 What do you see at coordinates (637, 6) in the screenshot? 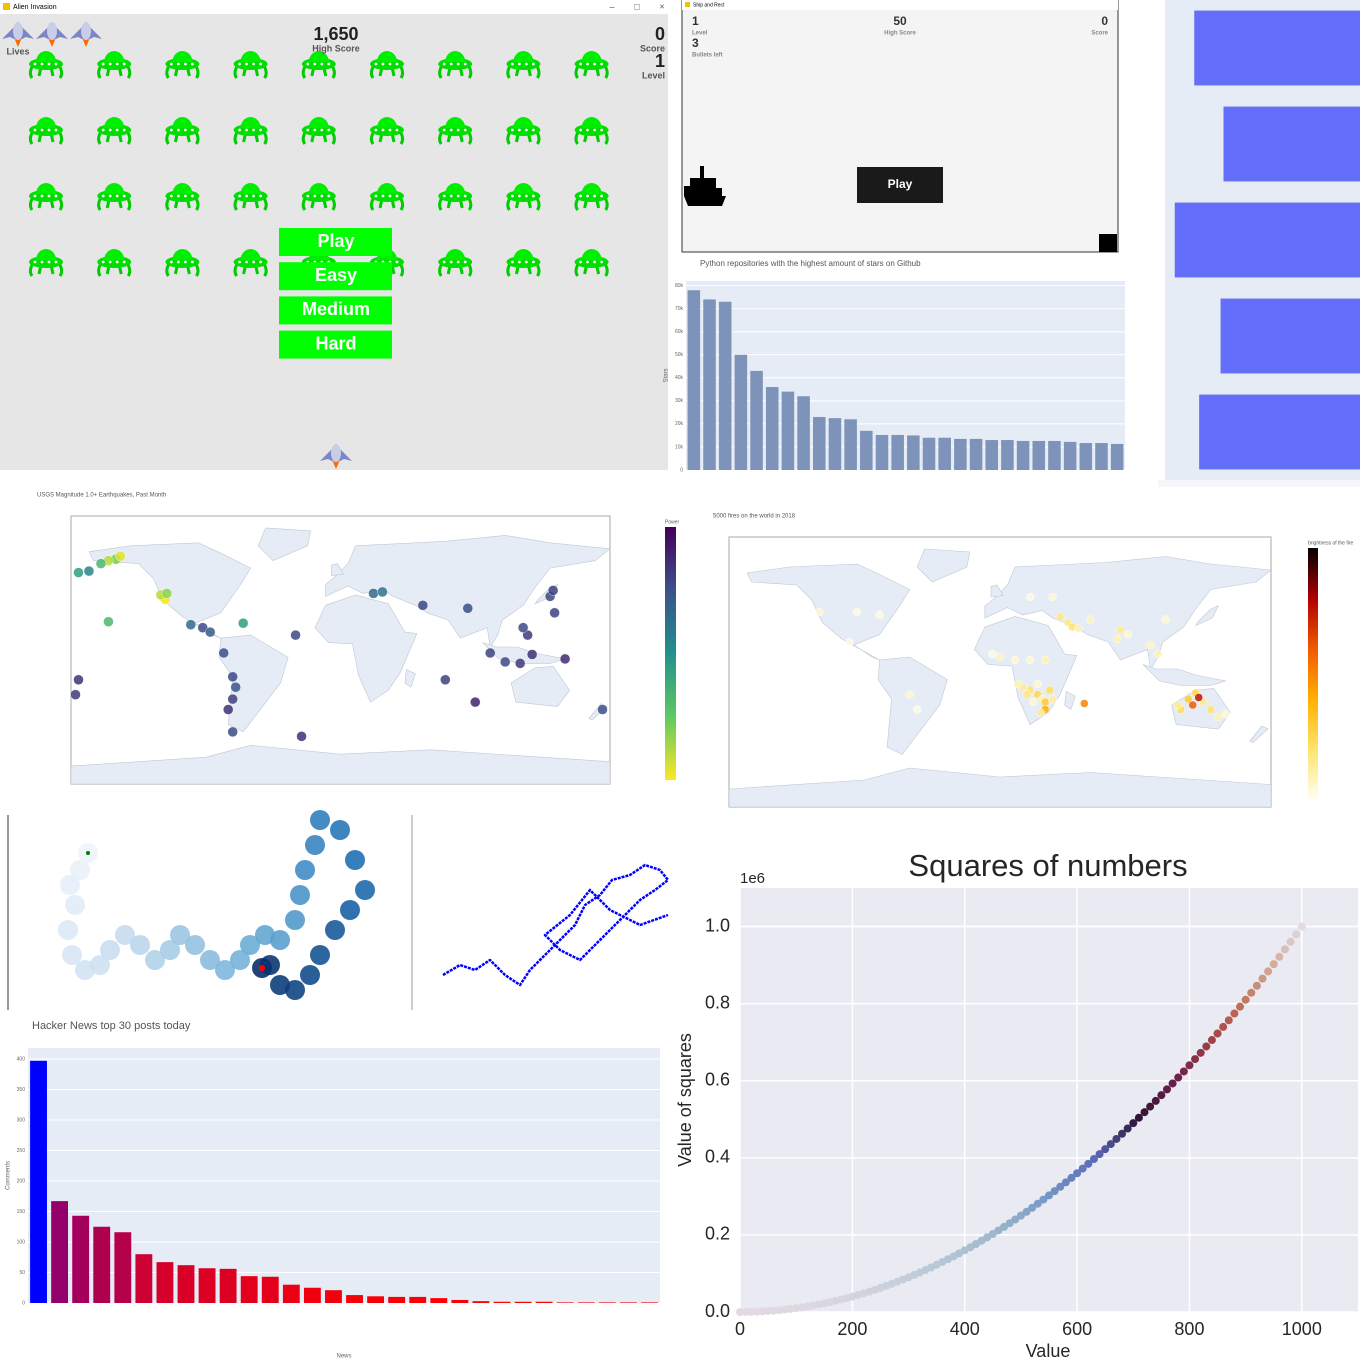
I see `window-control: □` at bounding box center [637, 6].